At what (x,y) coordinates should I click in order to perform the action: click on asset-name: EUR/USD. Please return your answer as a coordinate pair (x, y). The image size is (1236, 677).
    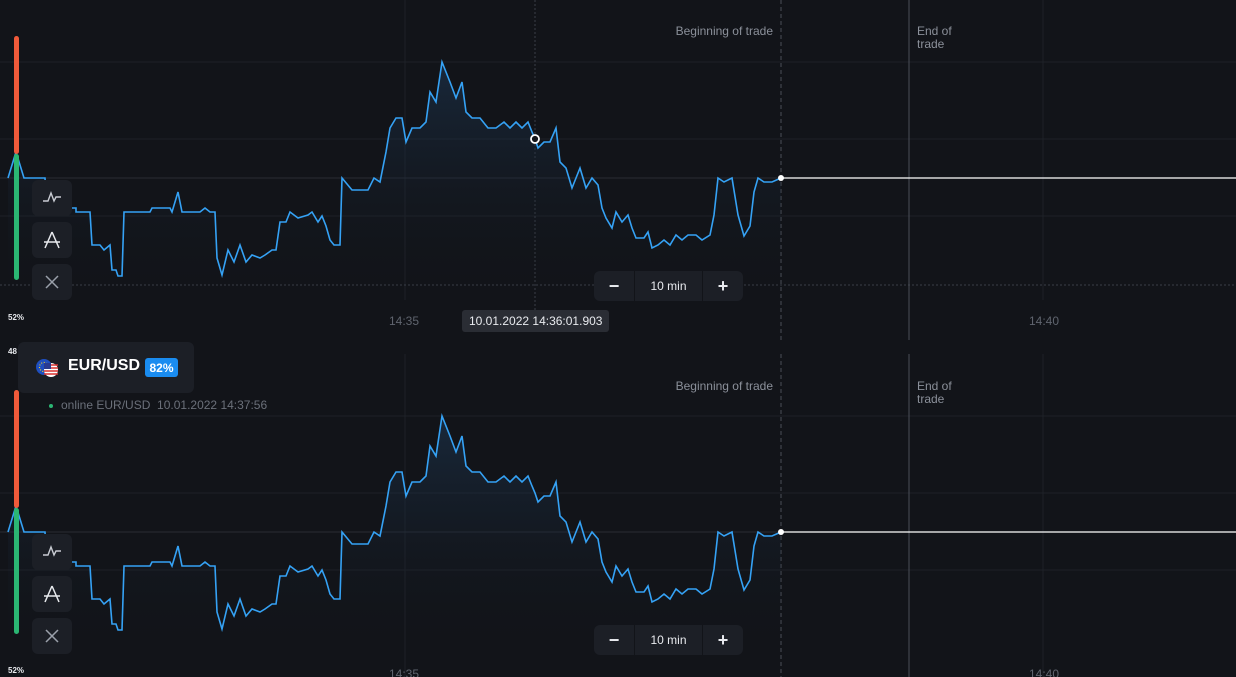
    Looking at the image, I should click on (104, 365).